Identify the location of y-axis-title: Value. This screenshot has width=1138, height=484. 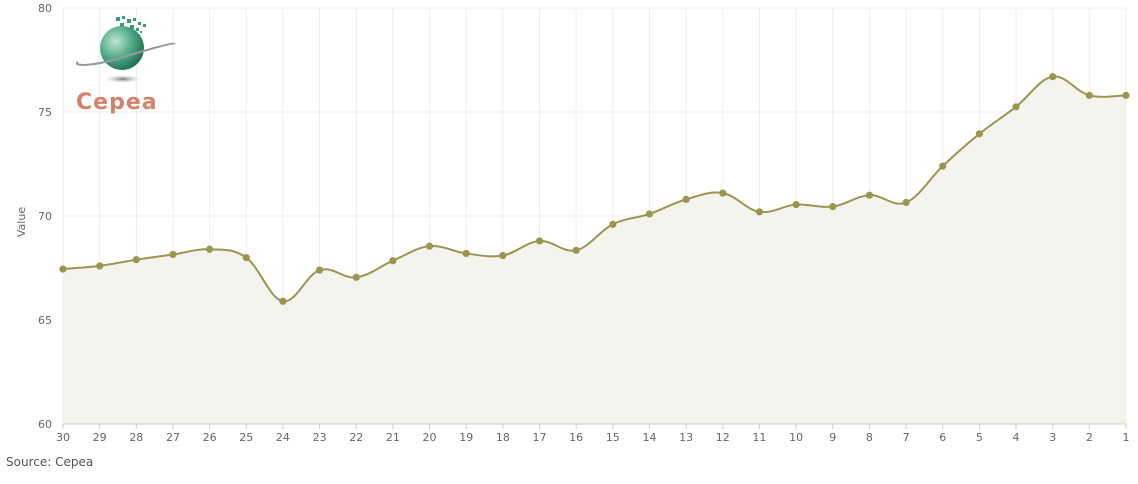
(21, 222).